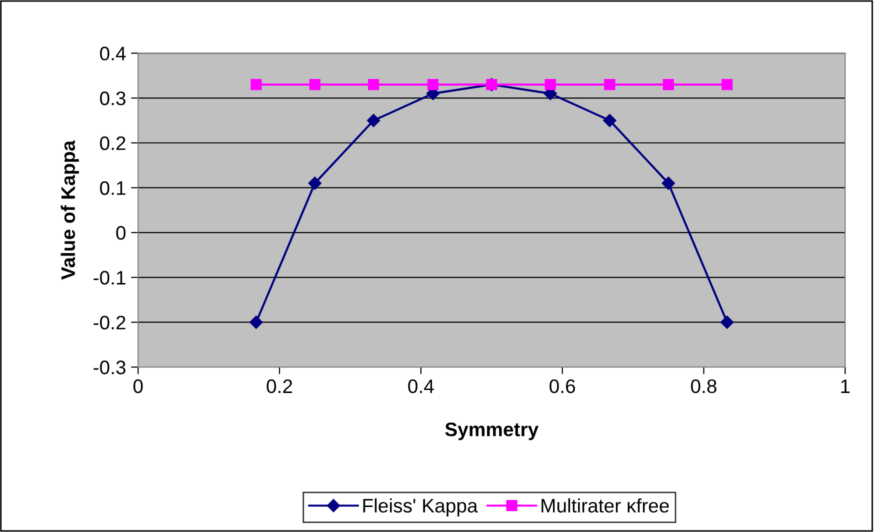 This screenshot has height=532, width=874. Describe the element at coordinates (279, 386) in the screenshot. I see `x-tick-label: 0.2` at that location.